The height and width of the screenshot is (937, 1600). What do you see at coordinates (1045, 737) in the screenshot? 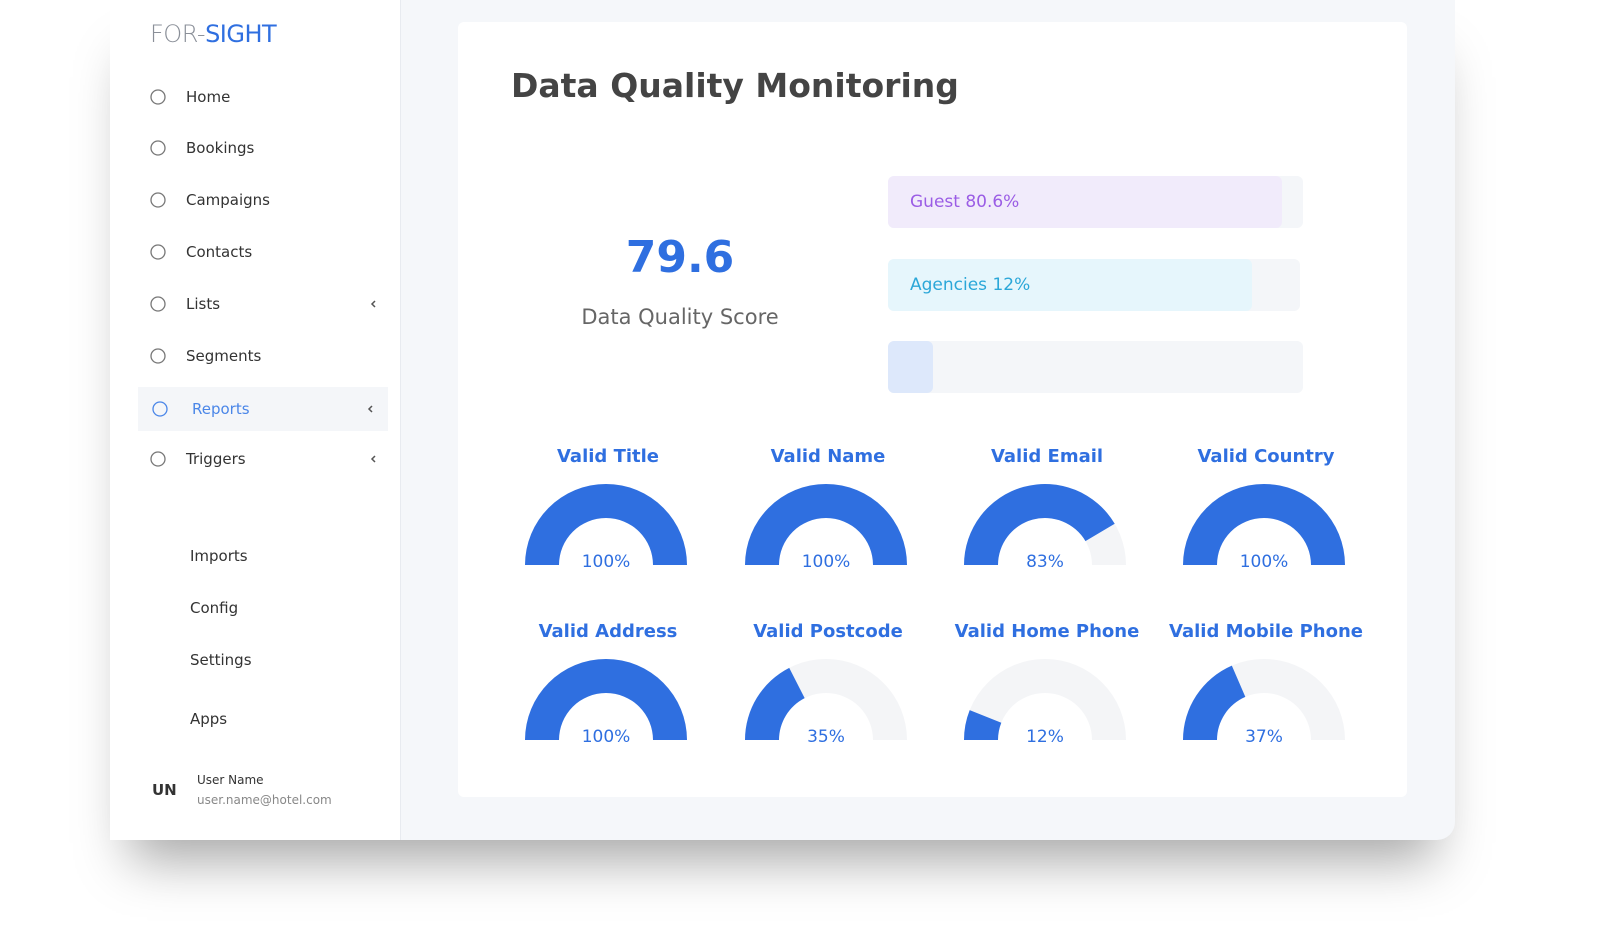
I see `gauge-label: 12%` at bounding box center [1045, 737].